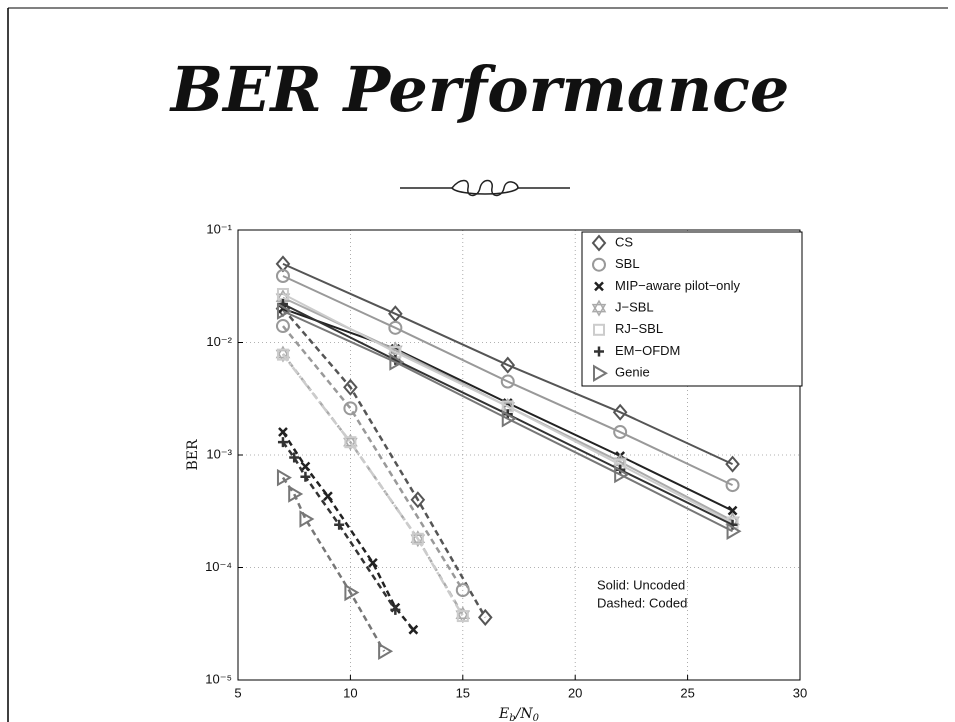 The image size is (955, 722). I want to click on x-tick-label: 15, so click(463, 692).